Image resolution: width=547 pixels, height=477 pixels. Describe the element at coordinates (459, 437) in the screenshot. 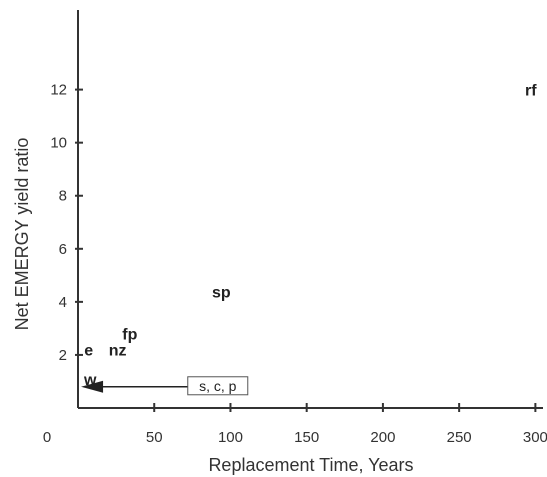

I see `x-tick-label: 250` at that location.